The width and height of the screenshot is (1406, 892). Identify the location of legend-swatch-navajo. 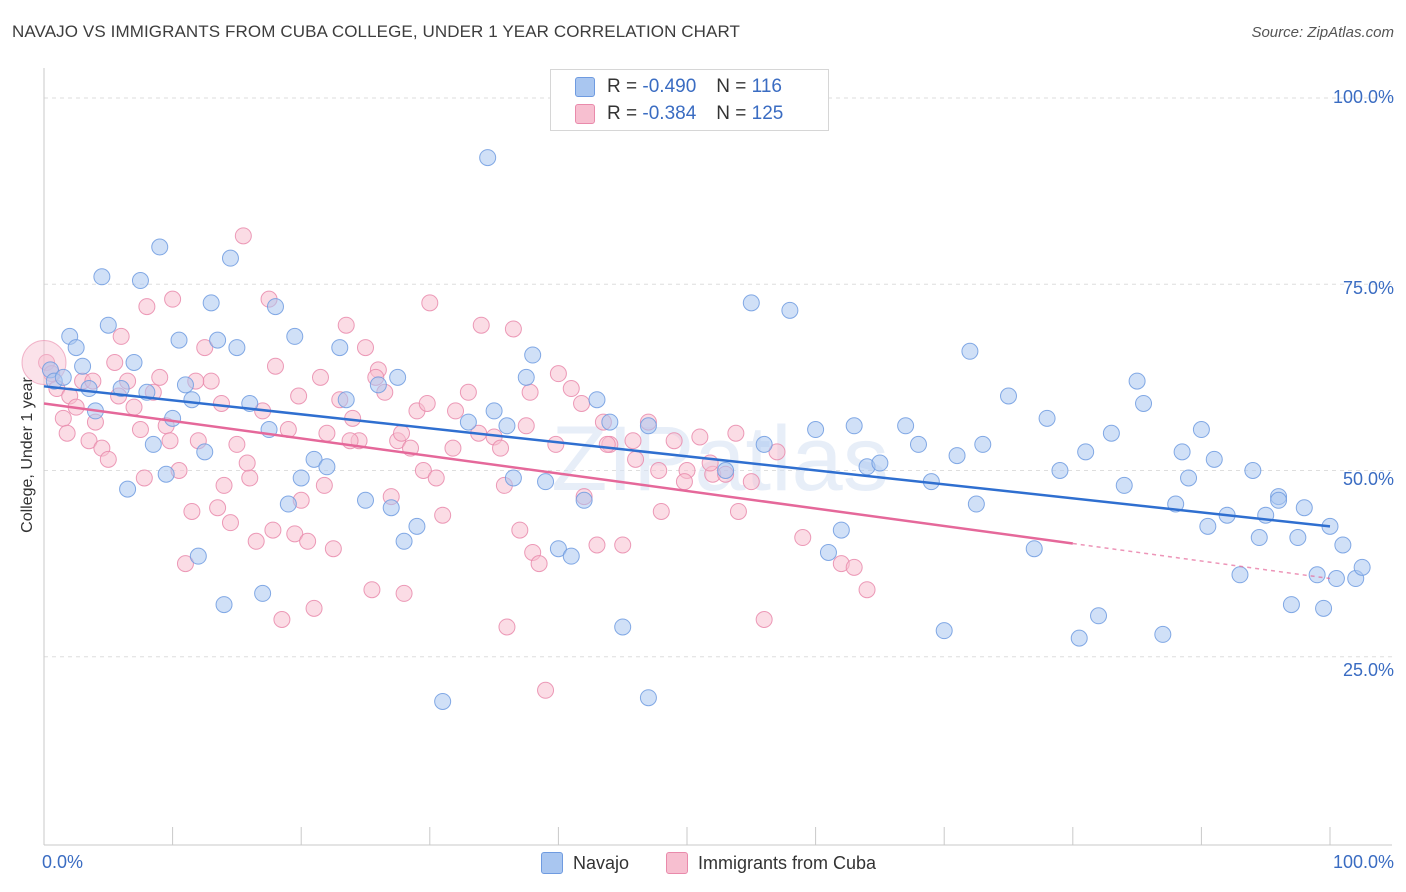
(585, 87).